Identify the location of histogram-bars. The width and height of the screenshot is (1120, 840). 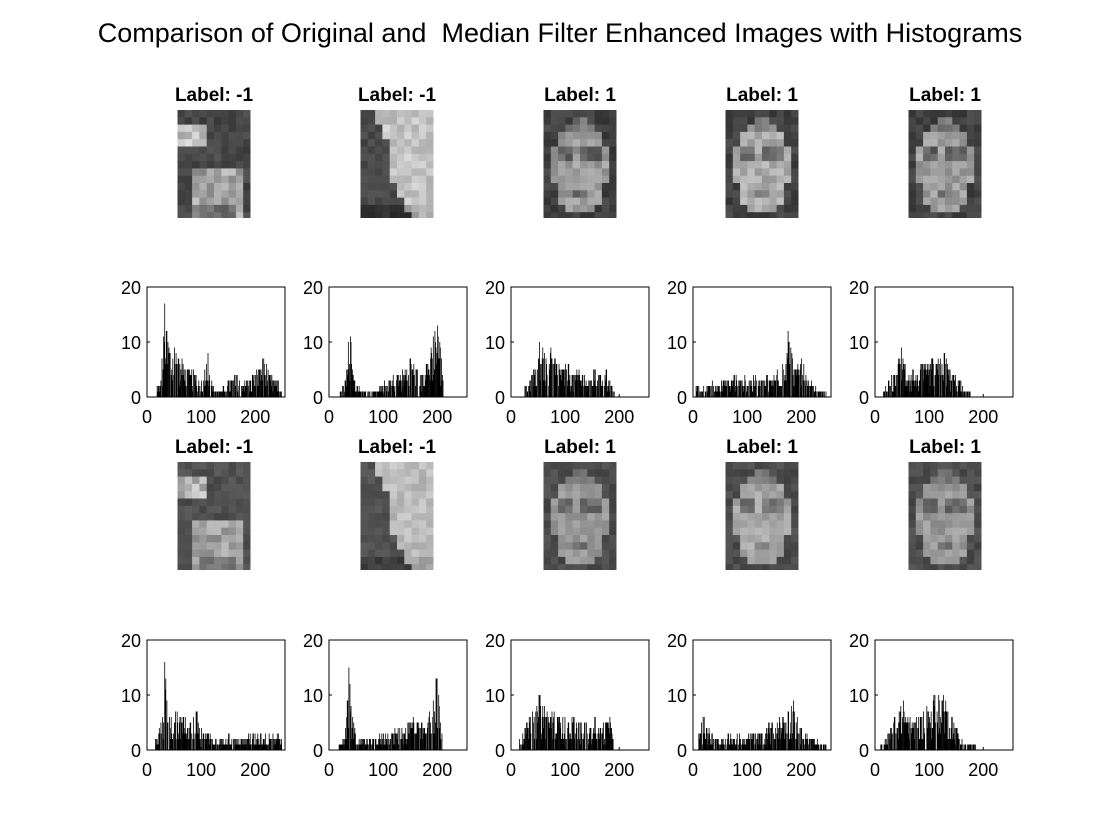
(927, 372).